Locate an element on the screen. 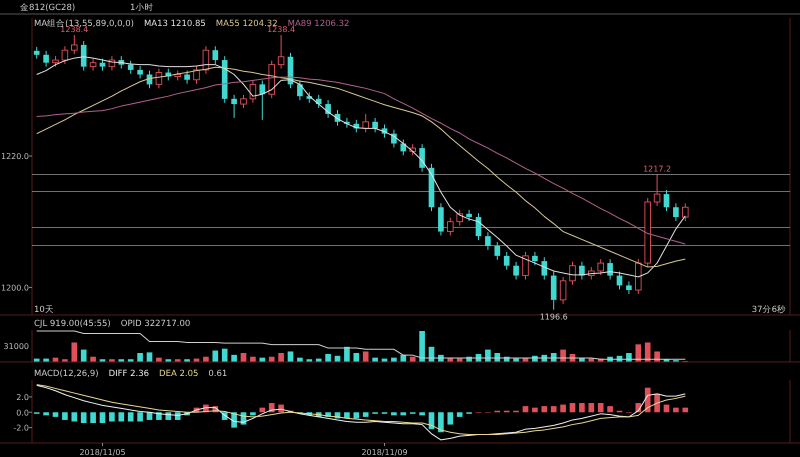  y-tick-label: 1220.0 is located at coordinates (15, 156).